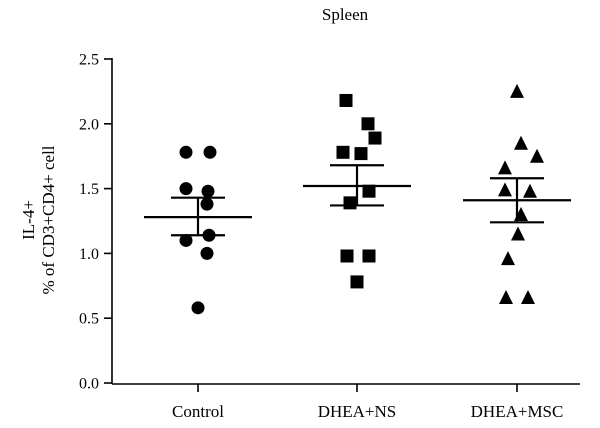 This screenshot has height=428, width=600. Describe the element at coordinates (198, 411) in the screenshot. I see `x-category-label: Control` at that location.